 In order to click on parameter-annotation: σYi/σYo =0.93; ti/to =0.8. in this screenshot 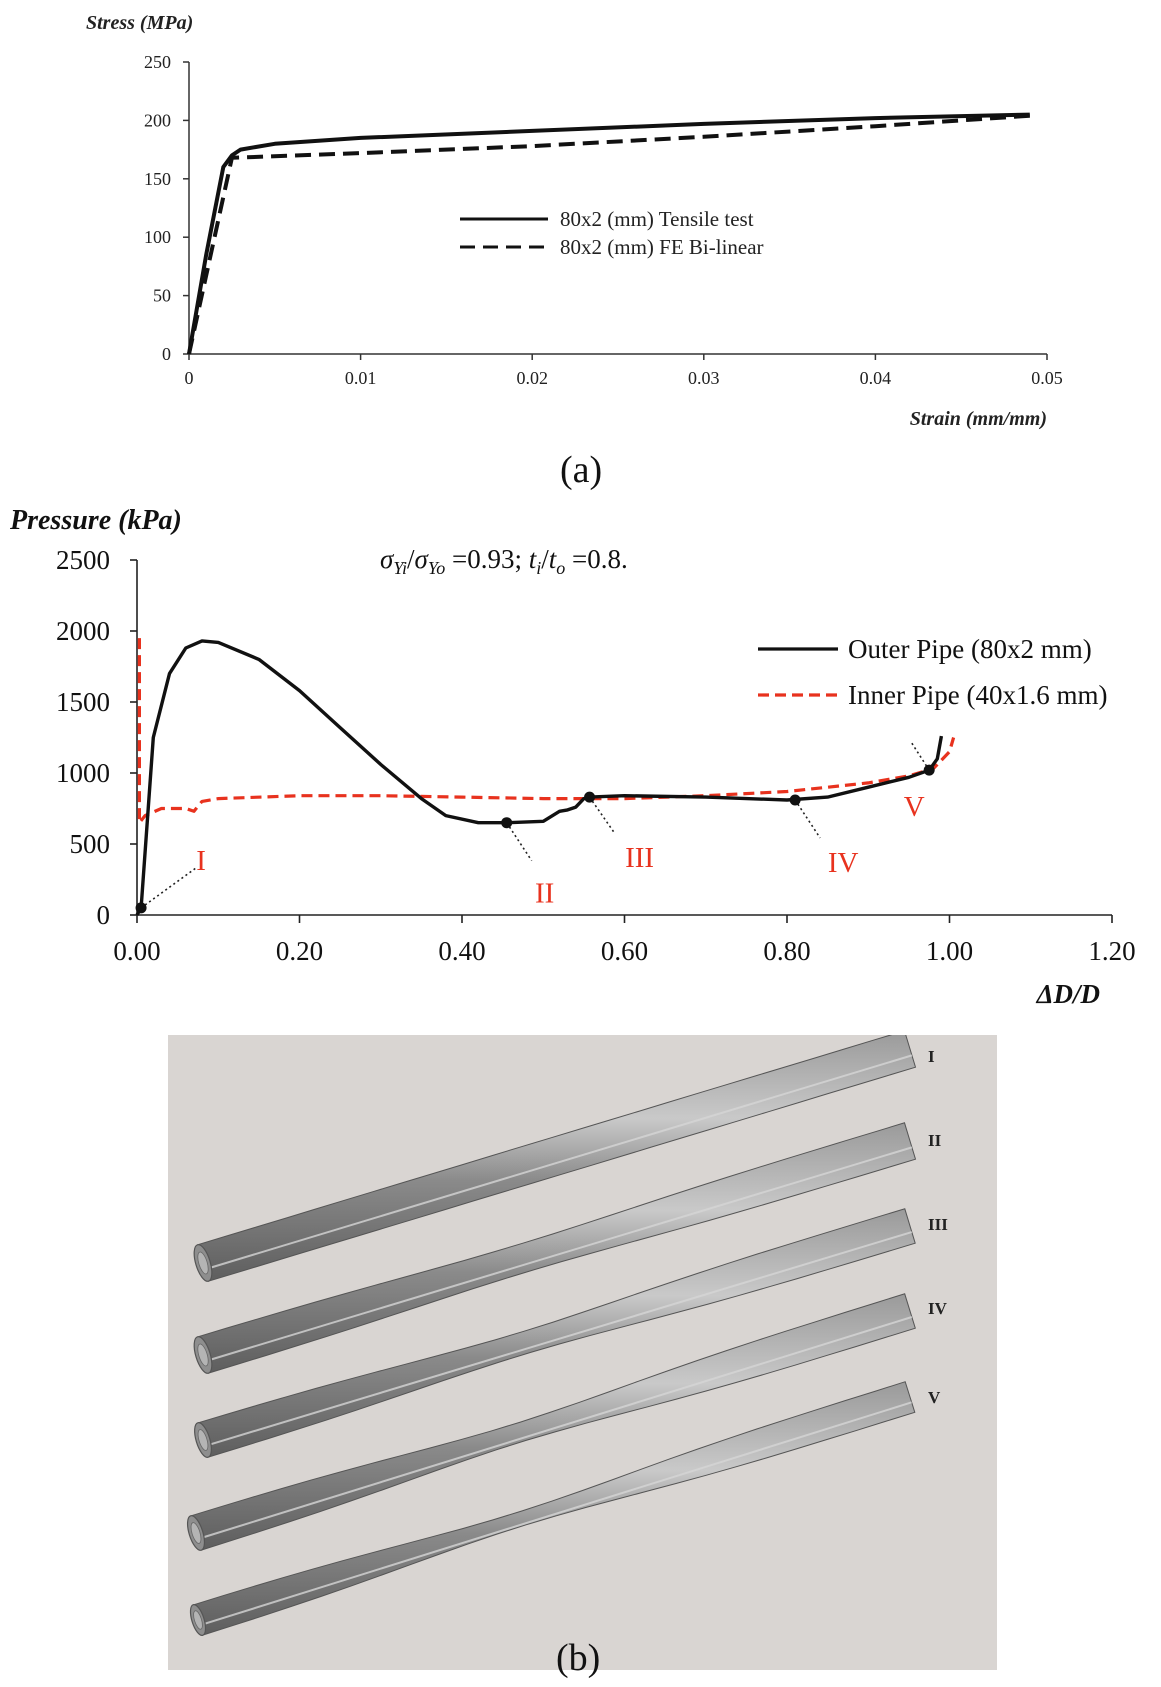, I will do `click(504, 561)`.